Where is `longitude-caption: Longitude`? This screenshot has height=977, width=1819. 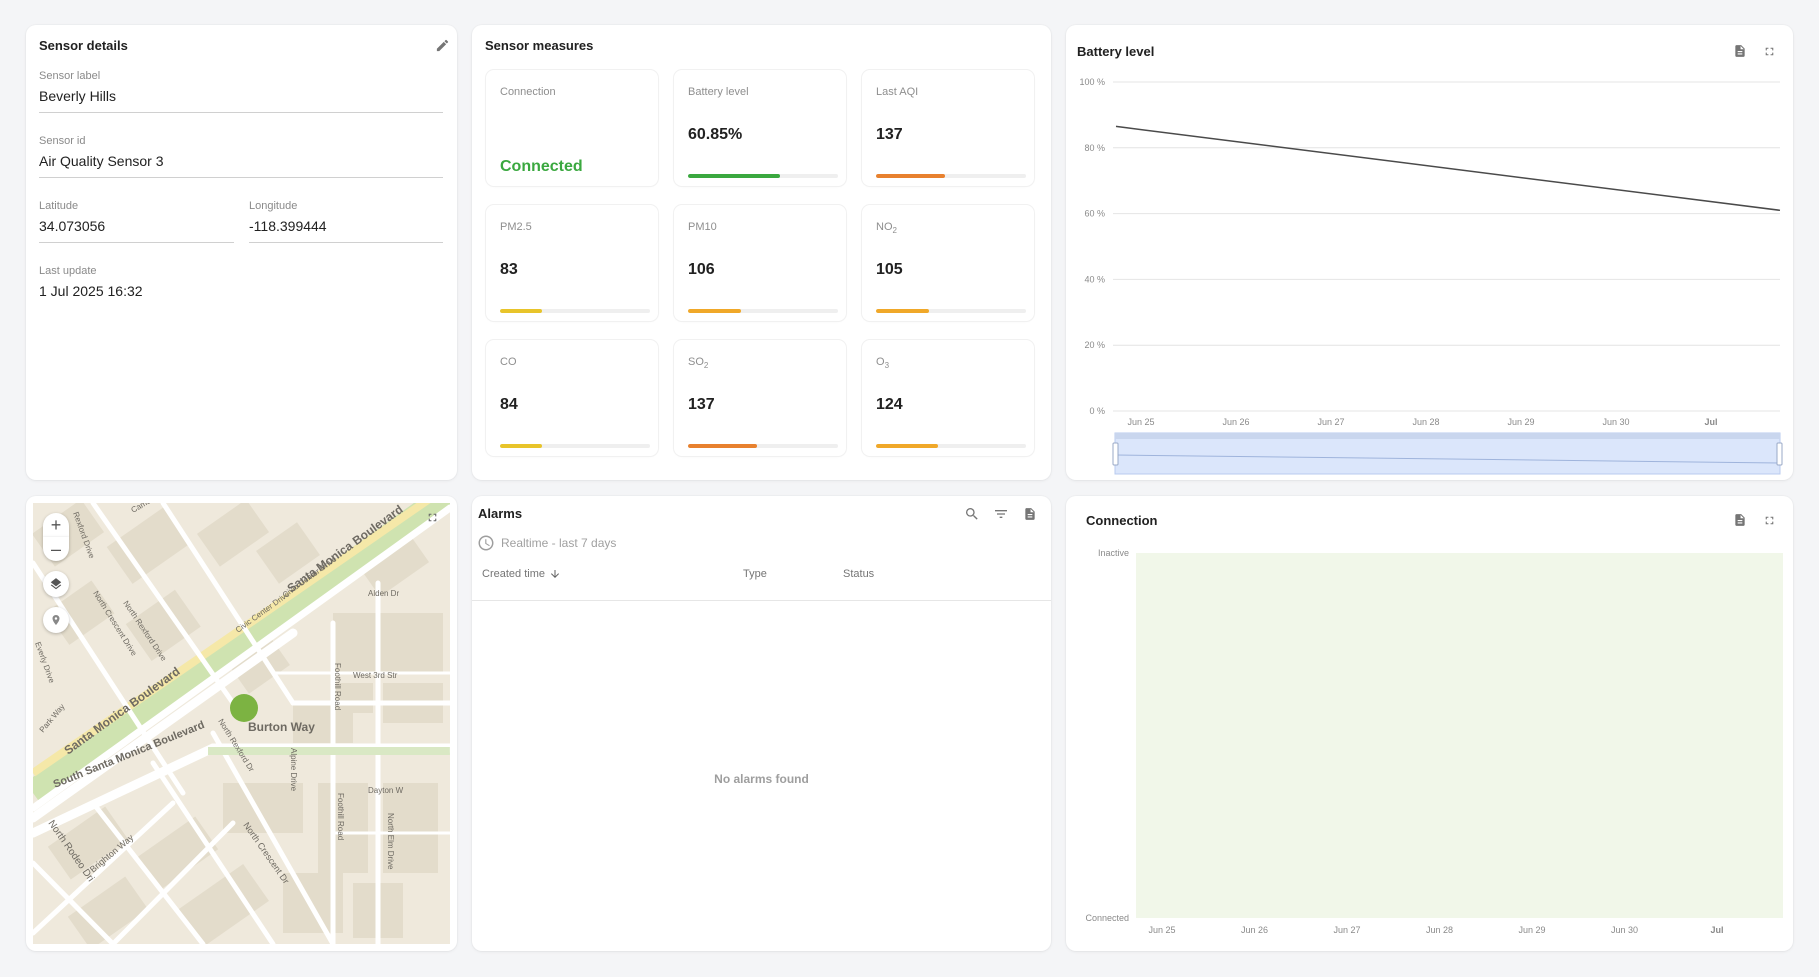 longitude-caption: Longitude is located at coordinates (273, 206).